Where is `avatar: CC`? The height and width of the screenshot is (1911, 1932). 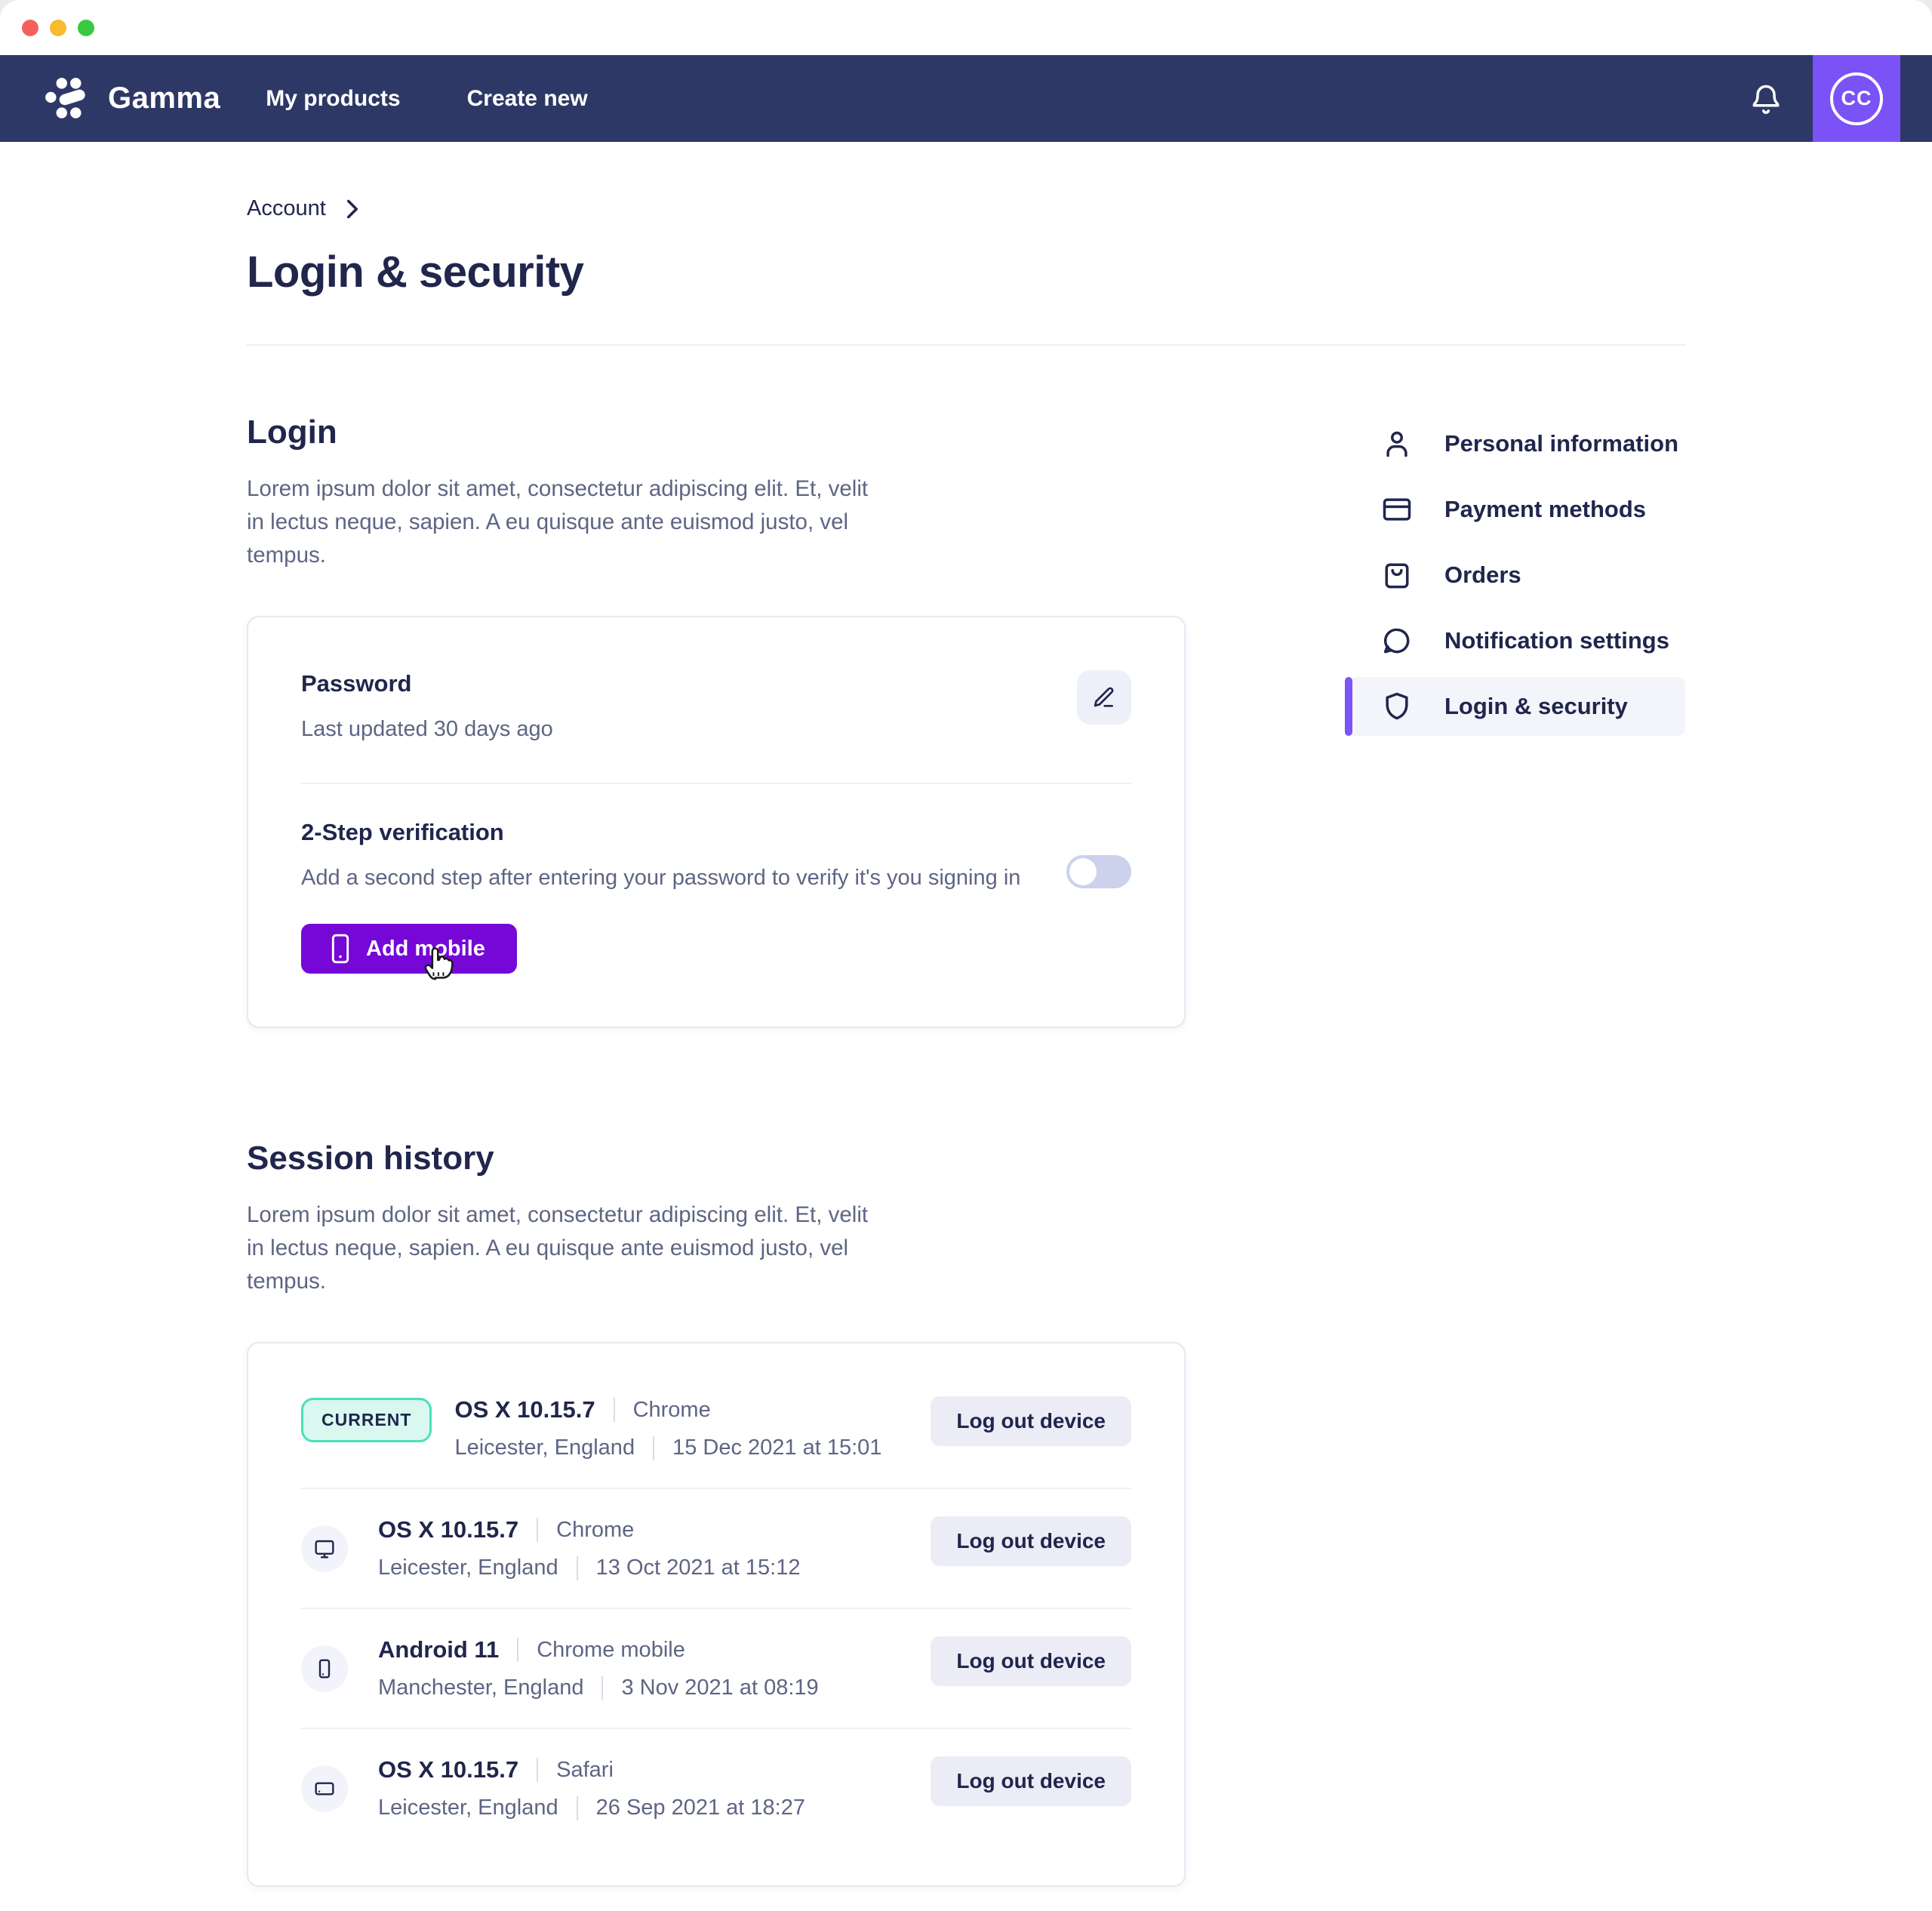
avatar: CC is located at coordinates (1856, 98).